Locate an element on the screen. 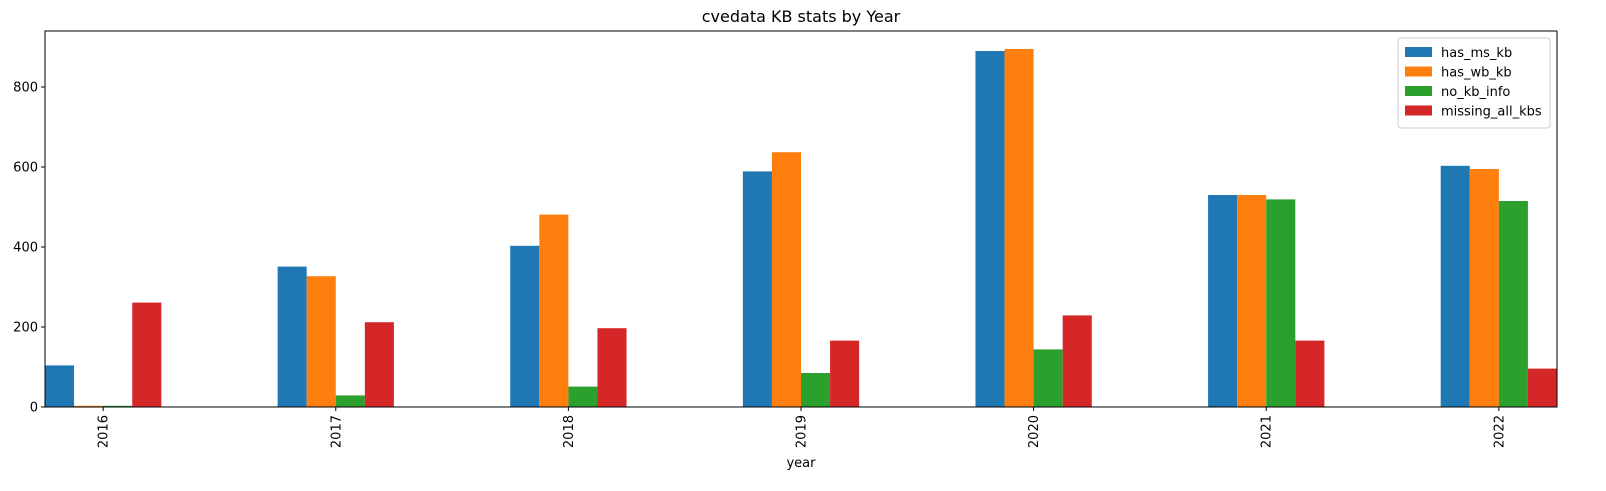 The width and height of the screenshot is (1606, 491). bar-has_wb_kb-2021 is located at coordinates (1252, 301).